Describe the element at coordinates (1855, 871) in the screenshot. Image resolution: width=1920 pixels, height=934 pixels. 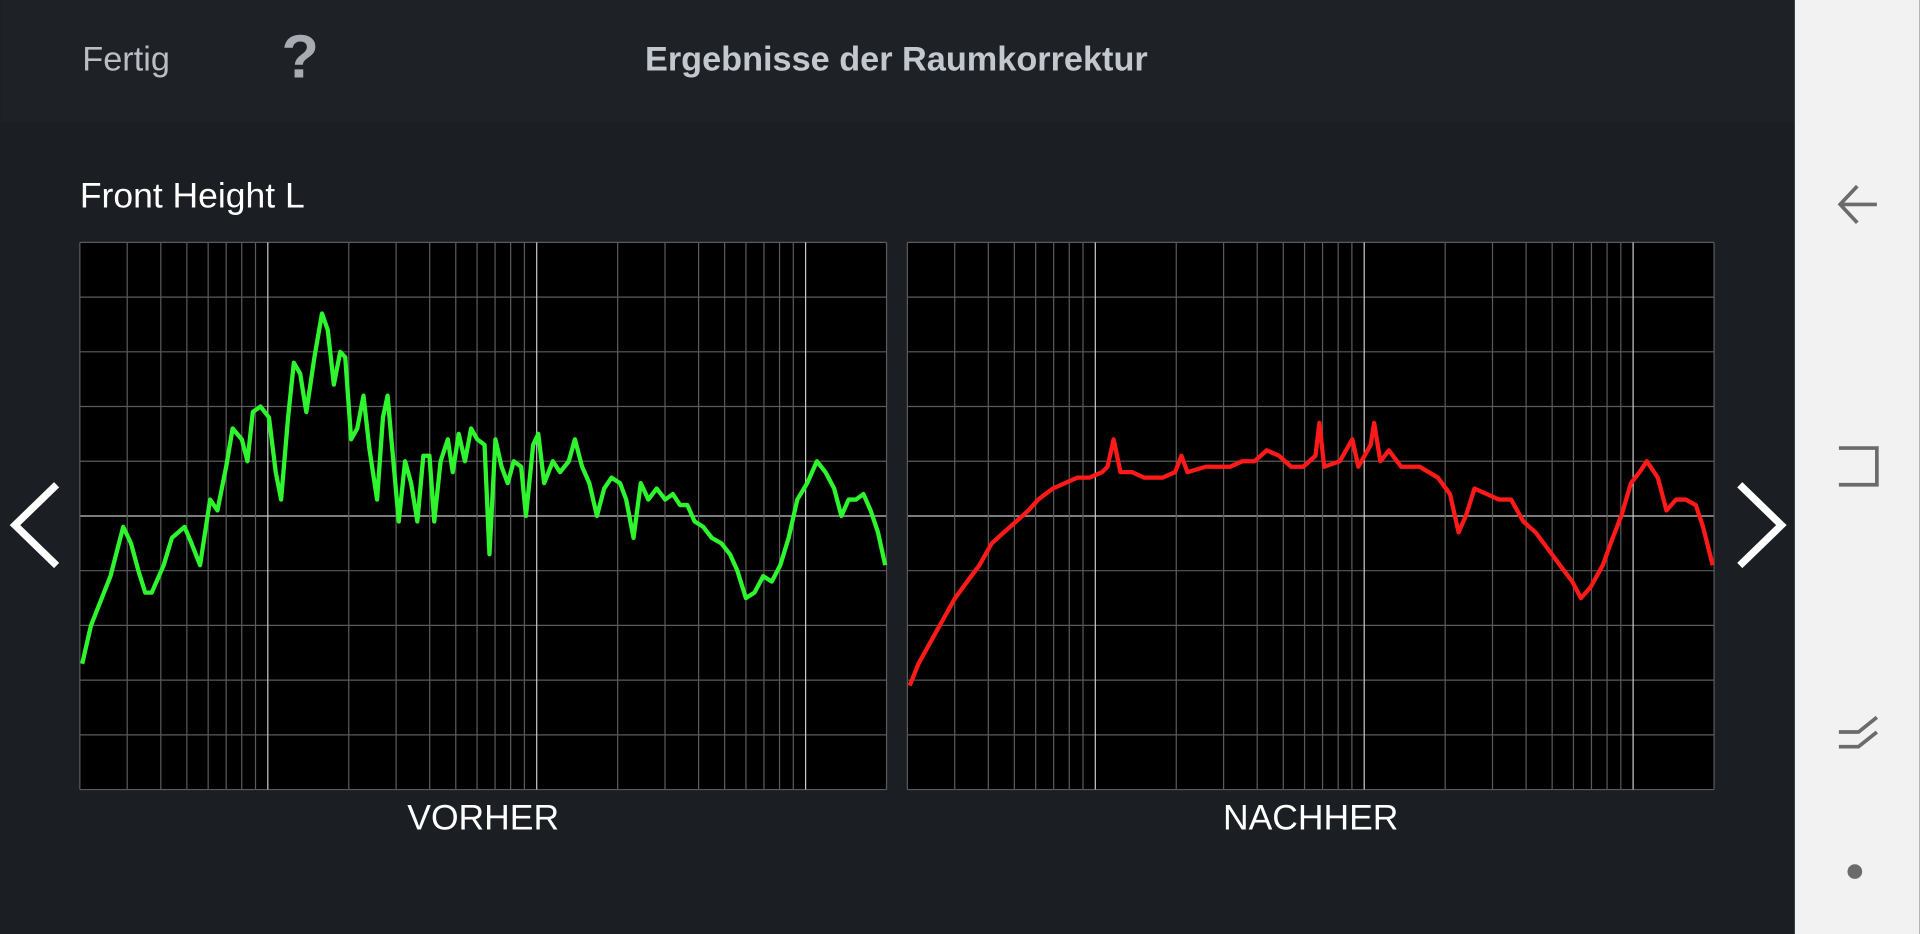
I see `nav-dot` at that location.